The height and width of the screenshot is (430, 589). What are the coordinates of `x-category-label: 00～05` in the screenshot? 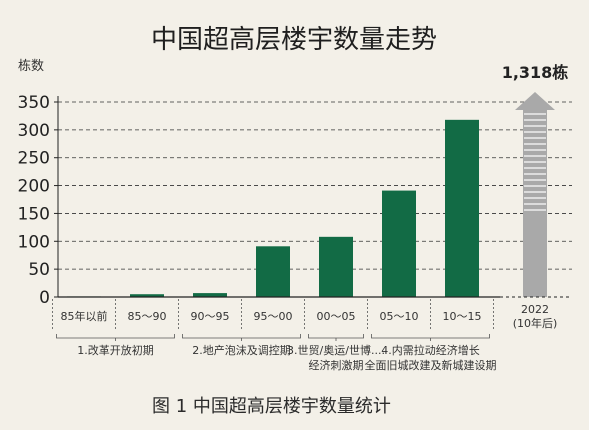 It's located at (336, 316).